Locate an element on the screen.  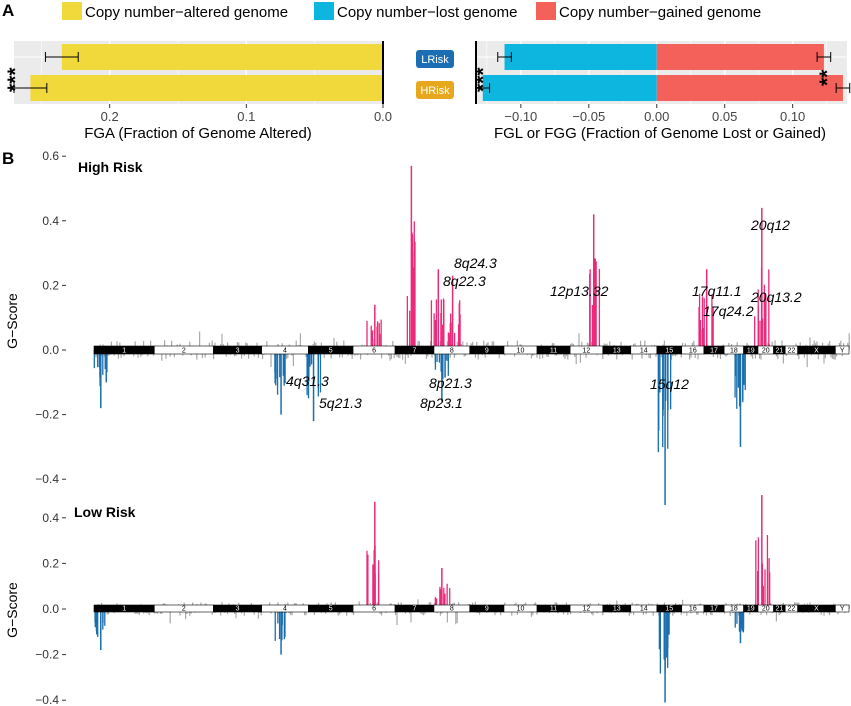
fga-x-axis-title: FGA (Fraction of Genome Altered) is located at coordinates (198, 133).